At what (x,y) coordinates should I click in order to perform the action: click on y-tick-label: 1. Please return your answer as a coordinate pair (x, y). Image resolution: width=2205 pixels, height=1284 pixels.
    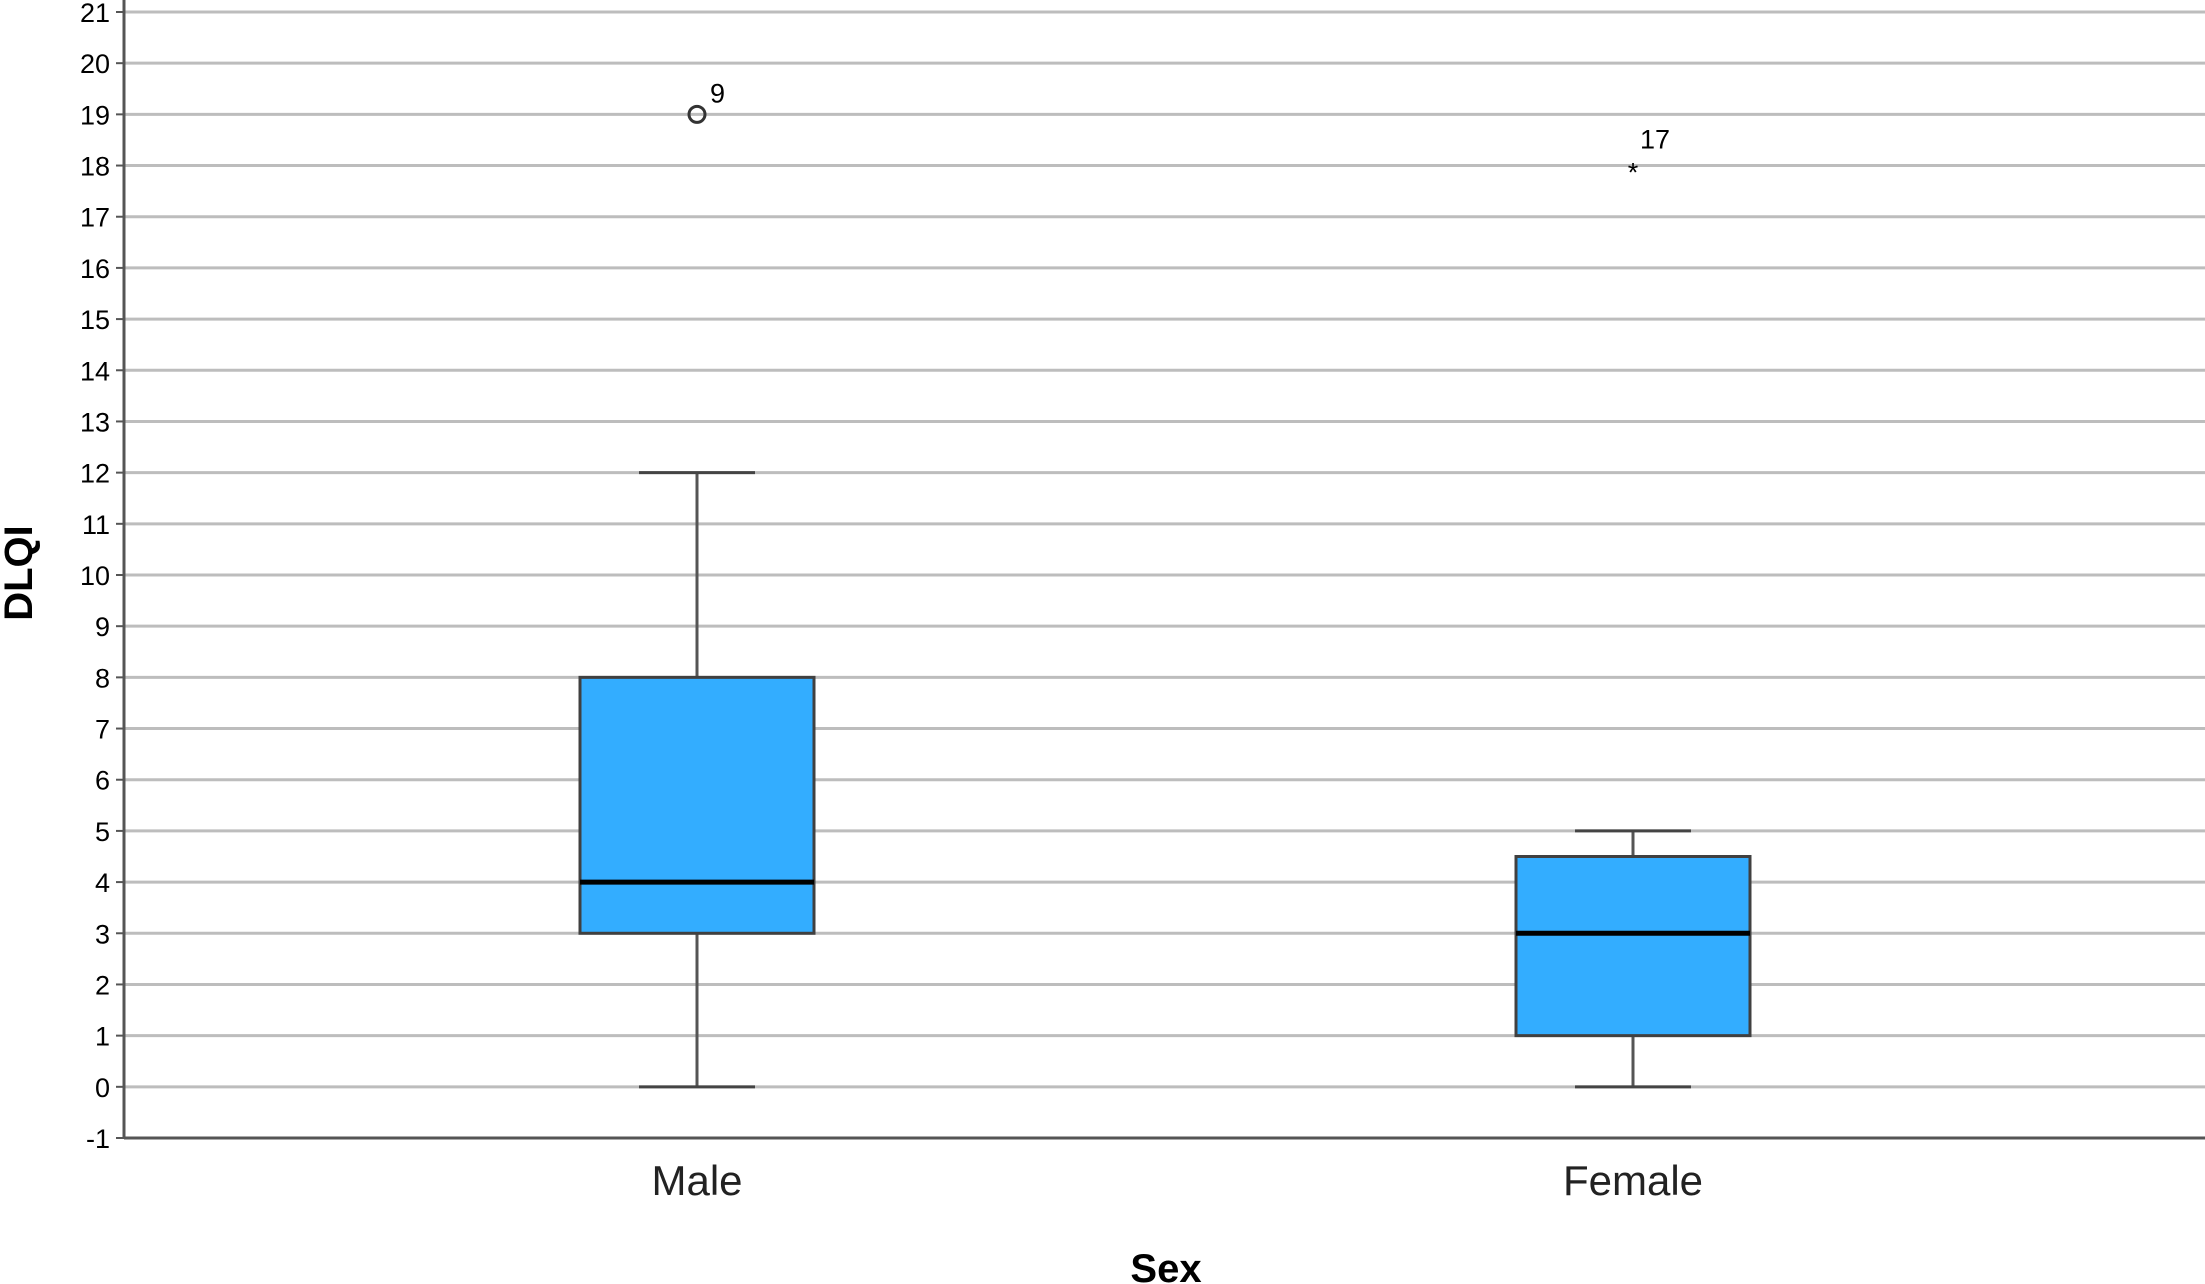
    Looking at the image, I should click on (102, 1037).